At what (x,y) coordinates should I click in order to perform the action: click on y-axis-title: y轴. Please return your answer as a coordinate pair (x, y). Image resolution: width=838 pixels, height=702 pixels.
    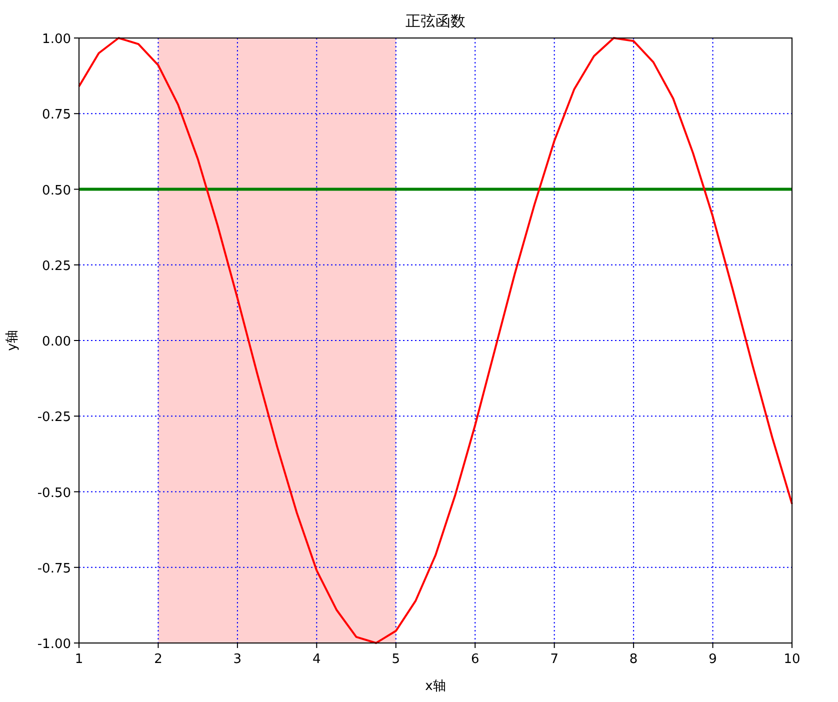
    Looking at the image, I should click on (12, 340).